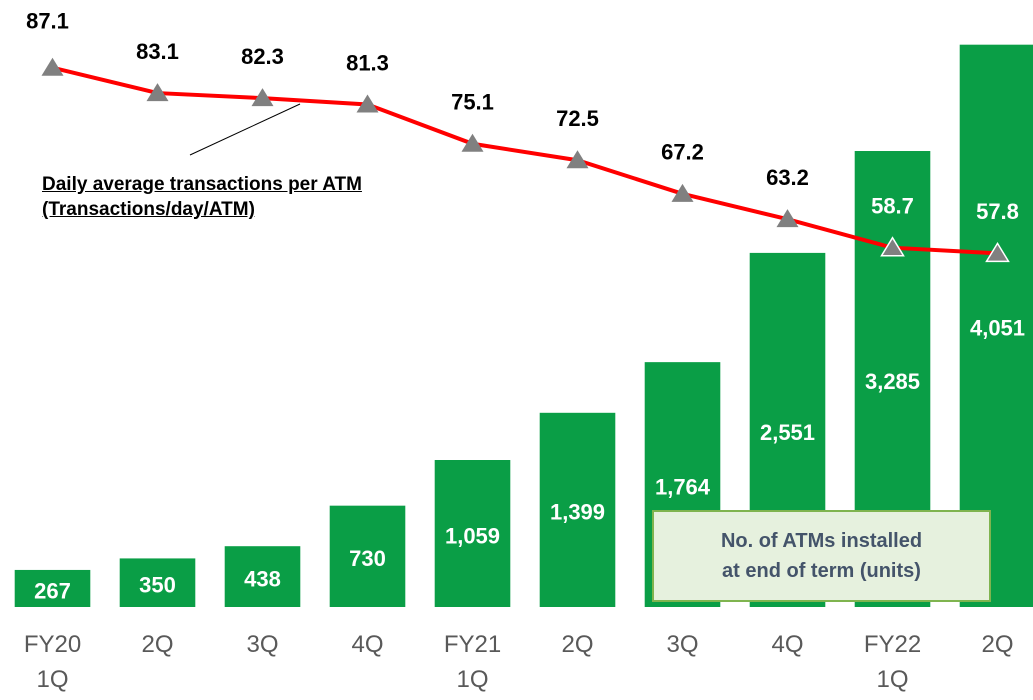  I want to click on bar-value-label: 730, so click(367, 558).